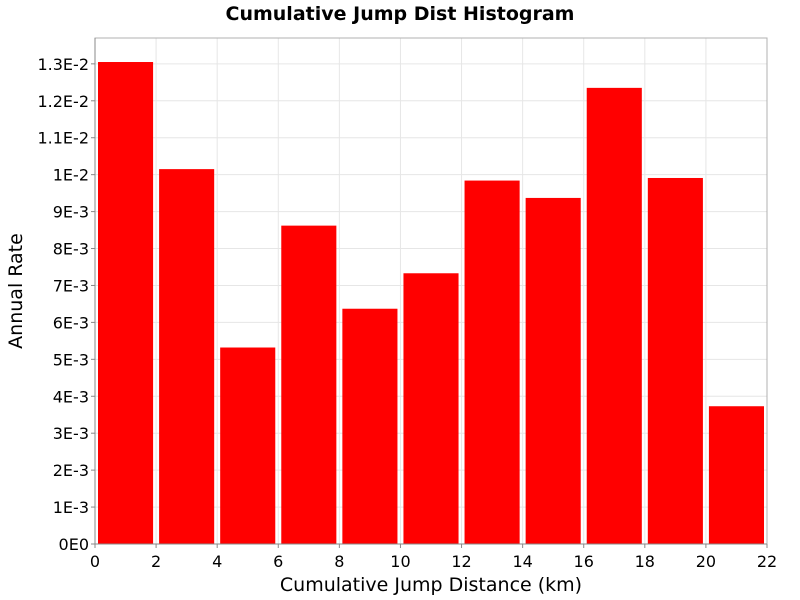 Image resolution: width=800 pixels, height=600 pixels. Describe the element at coordinates (63, 101) in the screenshot. I see `y-tick-label: 1.2E-2` at that location.